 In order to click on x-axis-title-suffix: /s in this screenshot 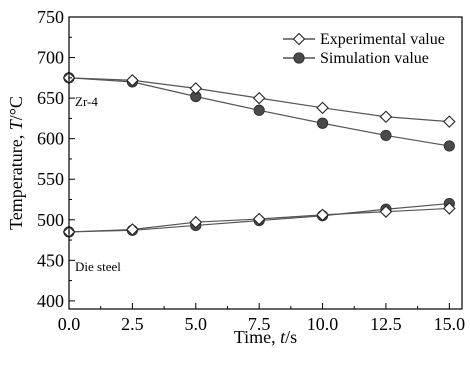, I will do `click(291, 337)`.